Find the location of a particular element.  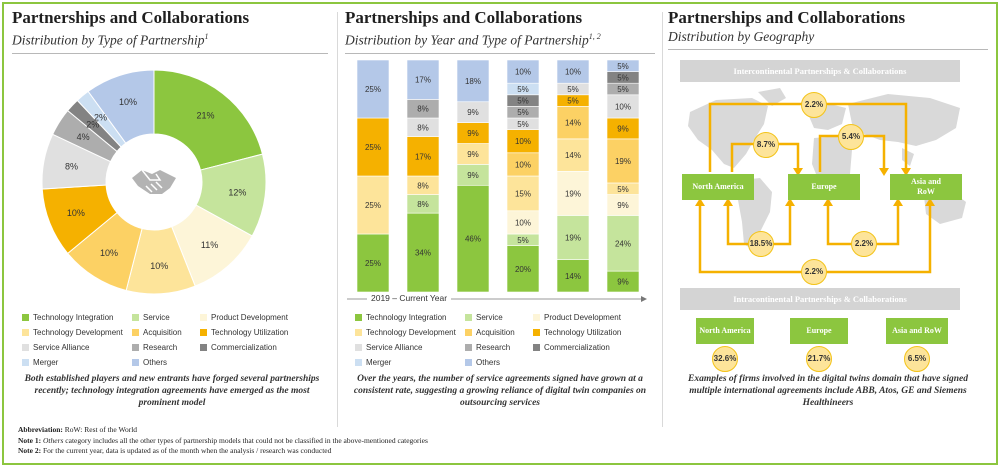

intra-value-europe: 21.7% is located at coordinates (819, 359).